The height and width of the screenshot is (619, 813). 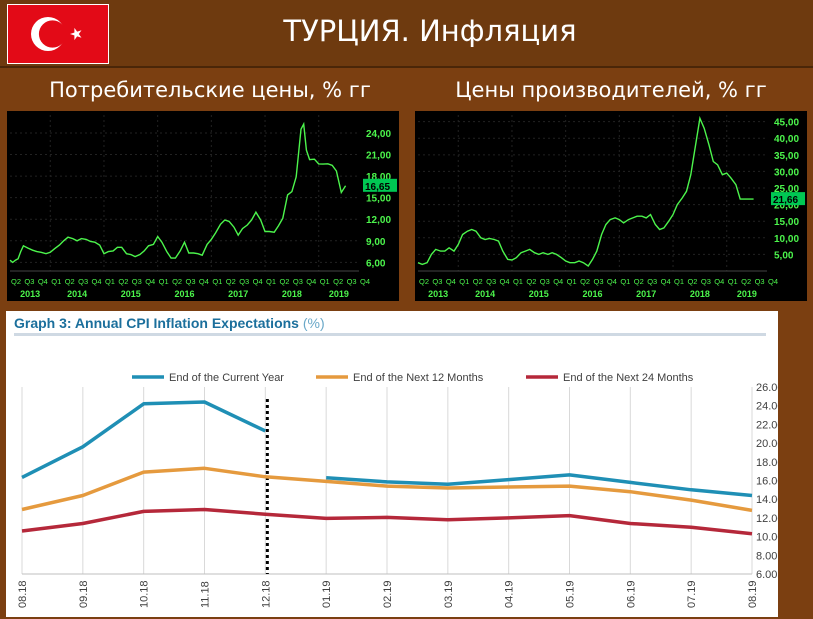 What do you see at coordinates (592, 294) in the screenshot?
I see `ppi-year-label: 2016` at bounding box center [592, 294].